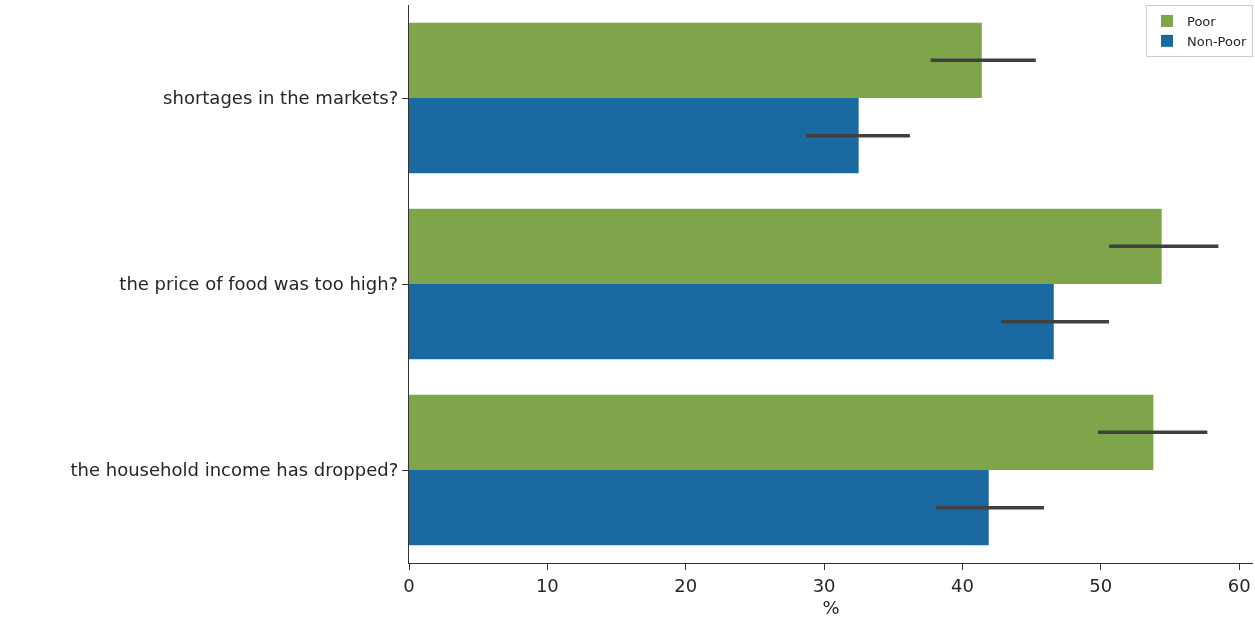 This screenshot has width=1255, height=621. Describe the element at coordinates (1101, 585) in the screenshot. I see `x-tick-label: 50` at that location.